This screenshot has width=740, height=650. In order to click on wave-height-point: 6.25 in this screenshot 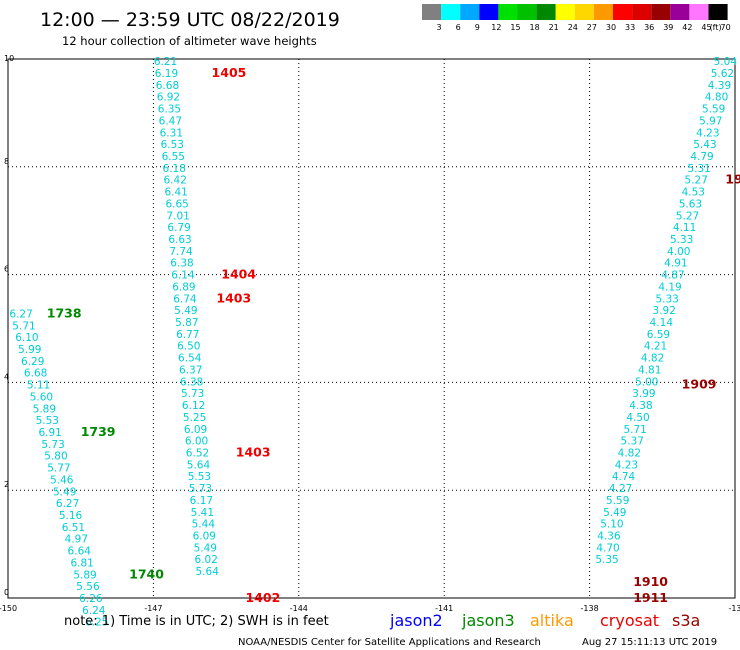, I will do `click(96, 623)`.